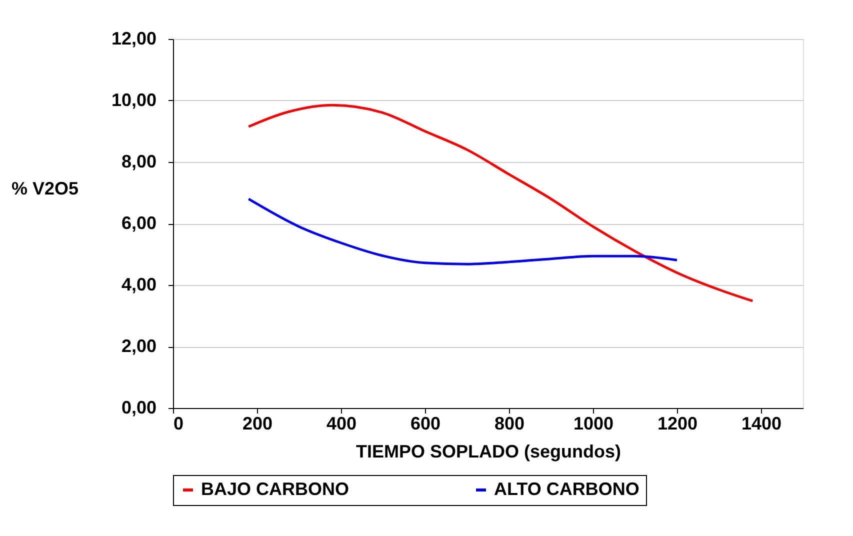  Describe the element at coordinates (677, 424) in the screenshot. I see `x-tick-label: 1200` at that location.